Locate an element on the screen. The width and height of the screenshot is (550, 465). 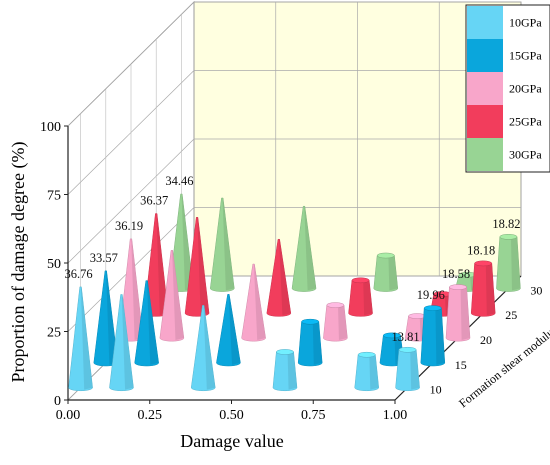
legend: 10GPa 15GPa 20GPa 25GPa 30GPa is located at coordinates (507, 88).